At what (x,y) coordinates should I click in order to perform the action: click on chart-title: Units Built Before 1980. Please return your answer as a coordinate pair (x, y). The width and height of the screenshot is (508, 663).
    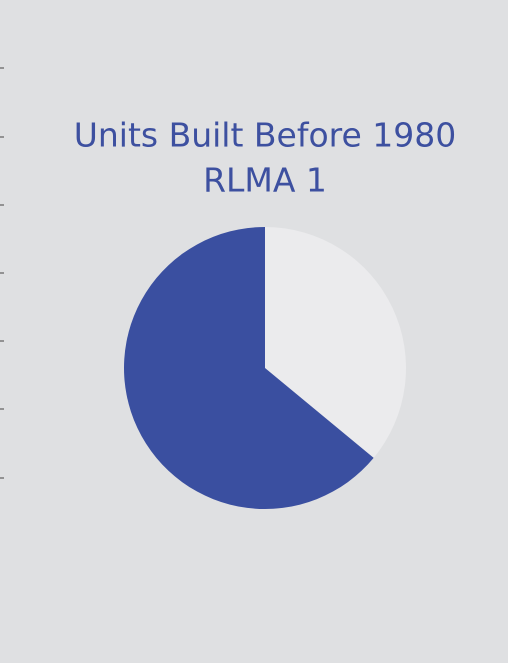
    Looking at the image, I should click on (265, 135).